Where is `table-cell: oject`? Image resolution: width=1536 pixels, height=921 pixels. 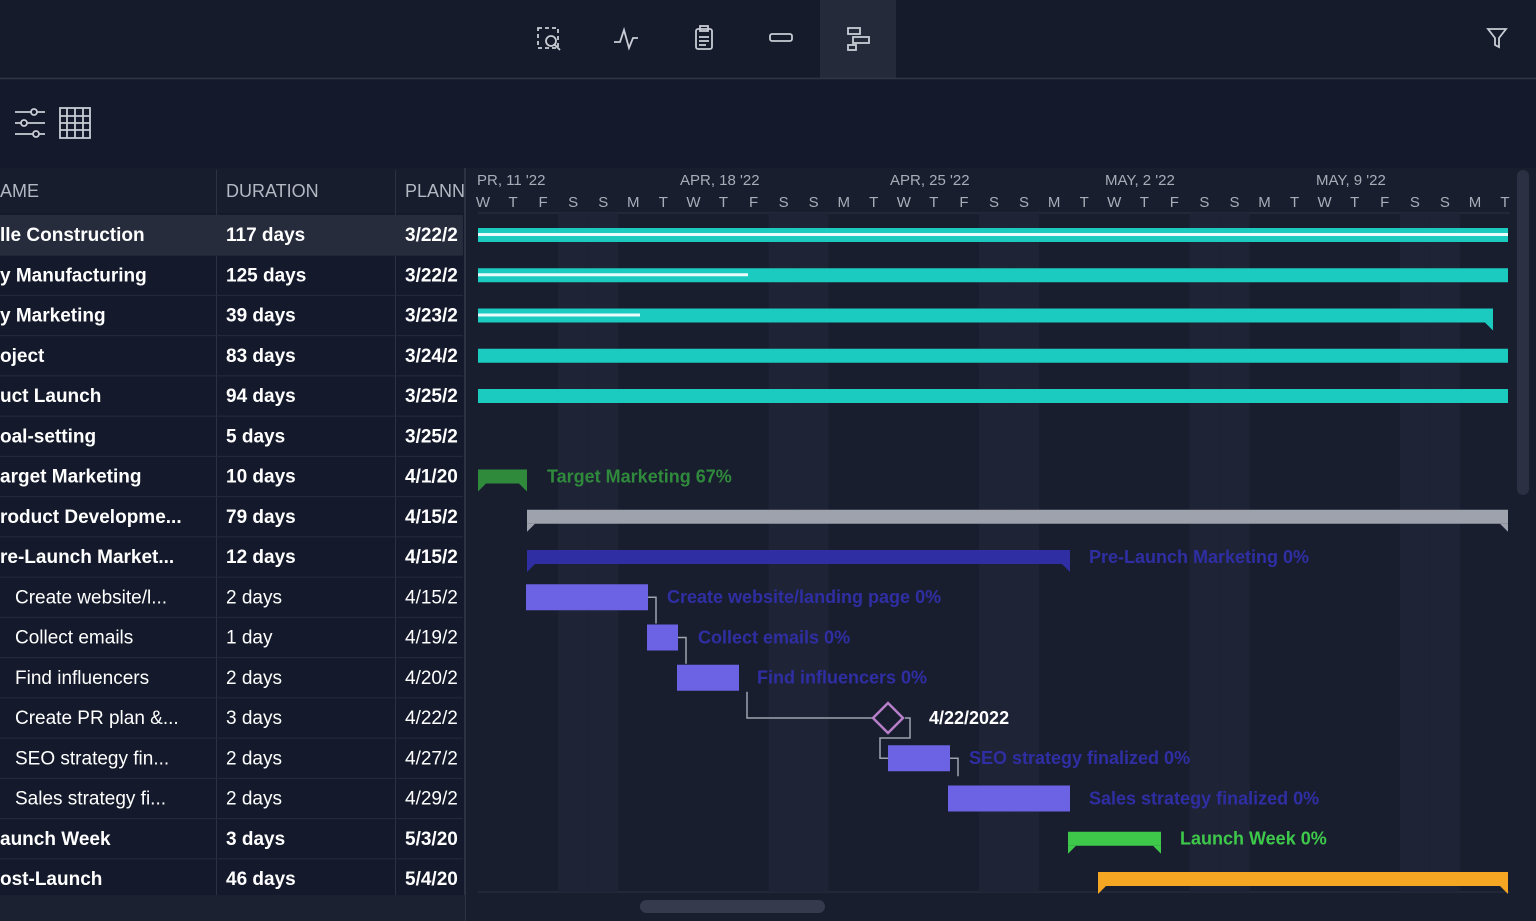
table-cell: oject is located at coordinates (22, 356).